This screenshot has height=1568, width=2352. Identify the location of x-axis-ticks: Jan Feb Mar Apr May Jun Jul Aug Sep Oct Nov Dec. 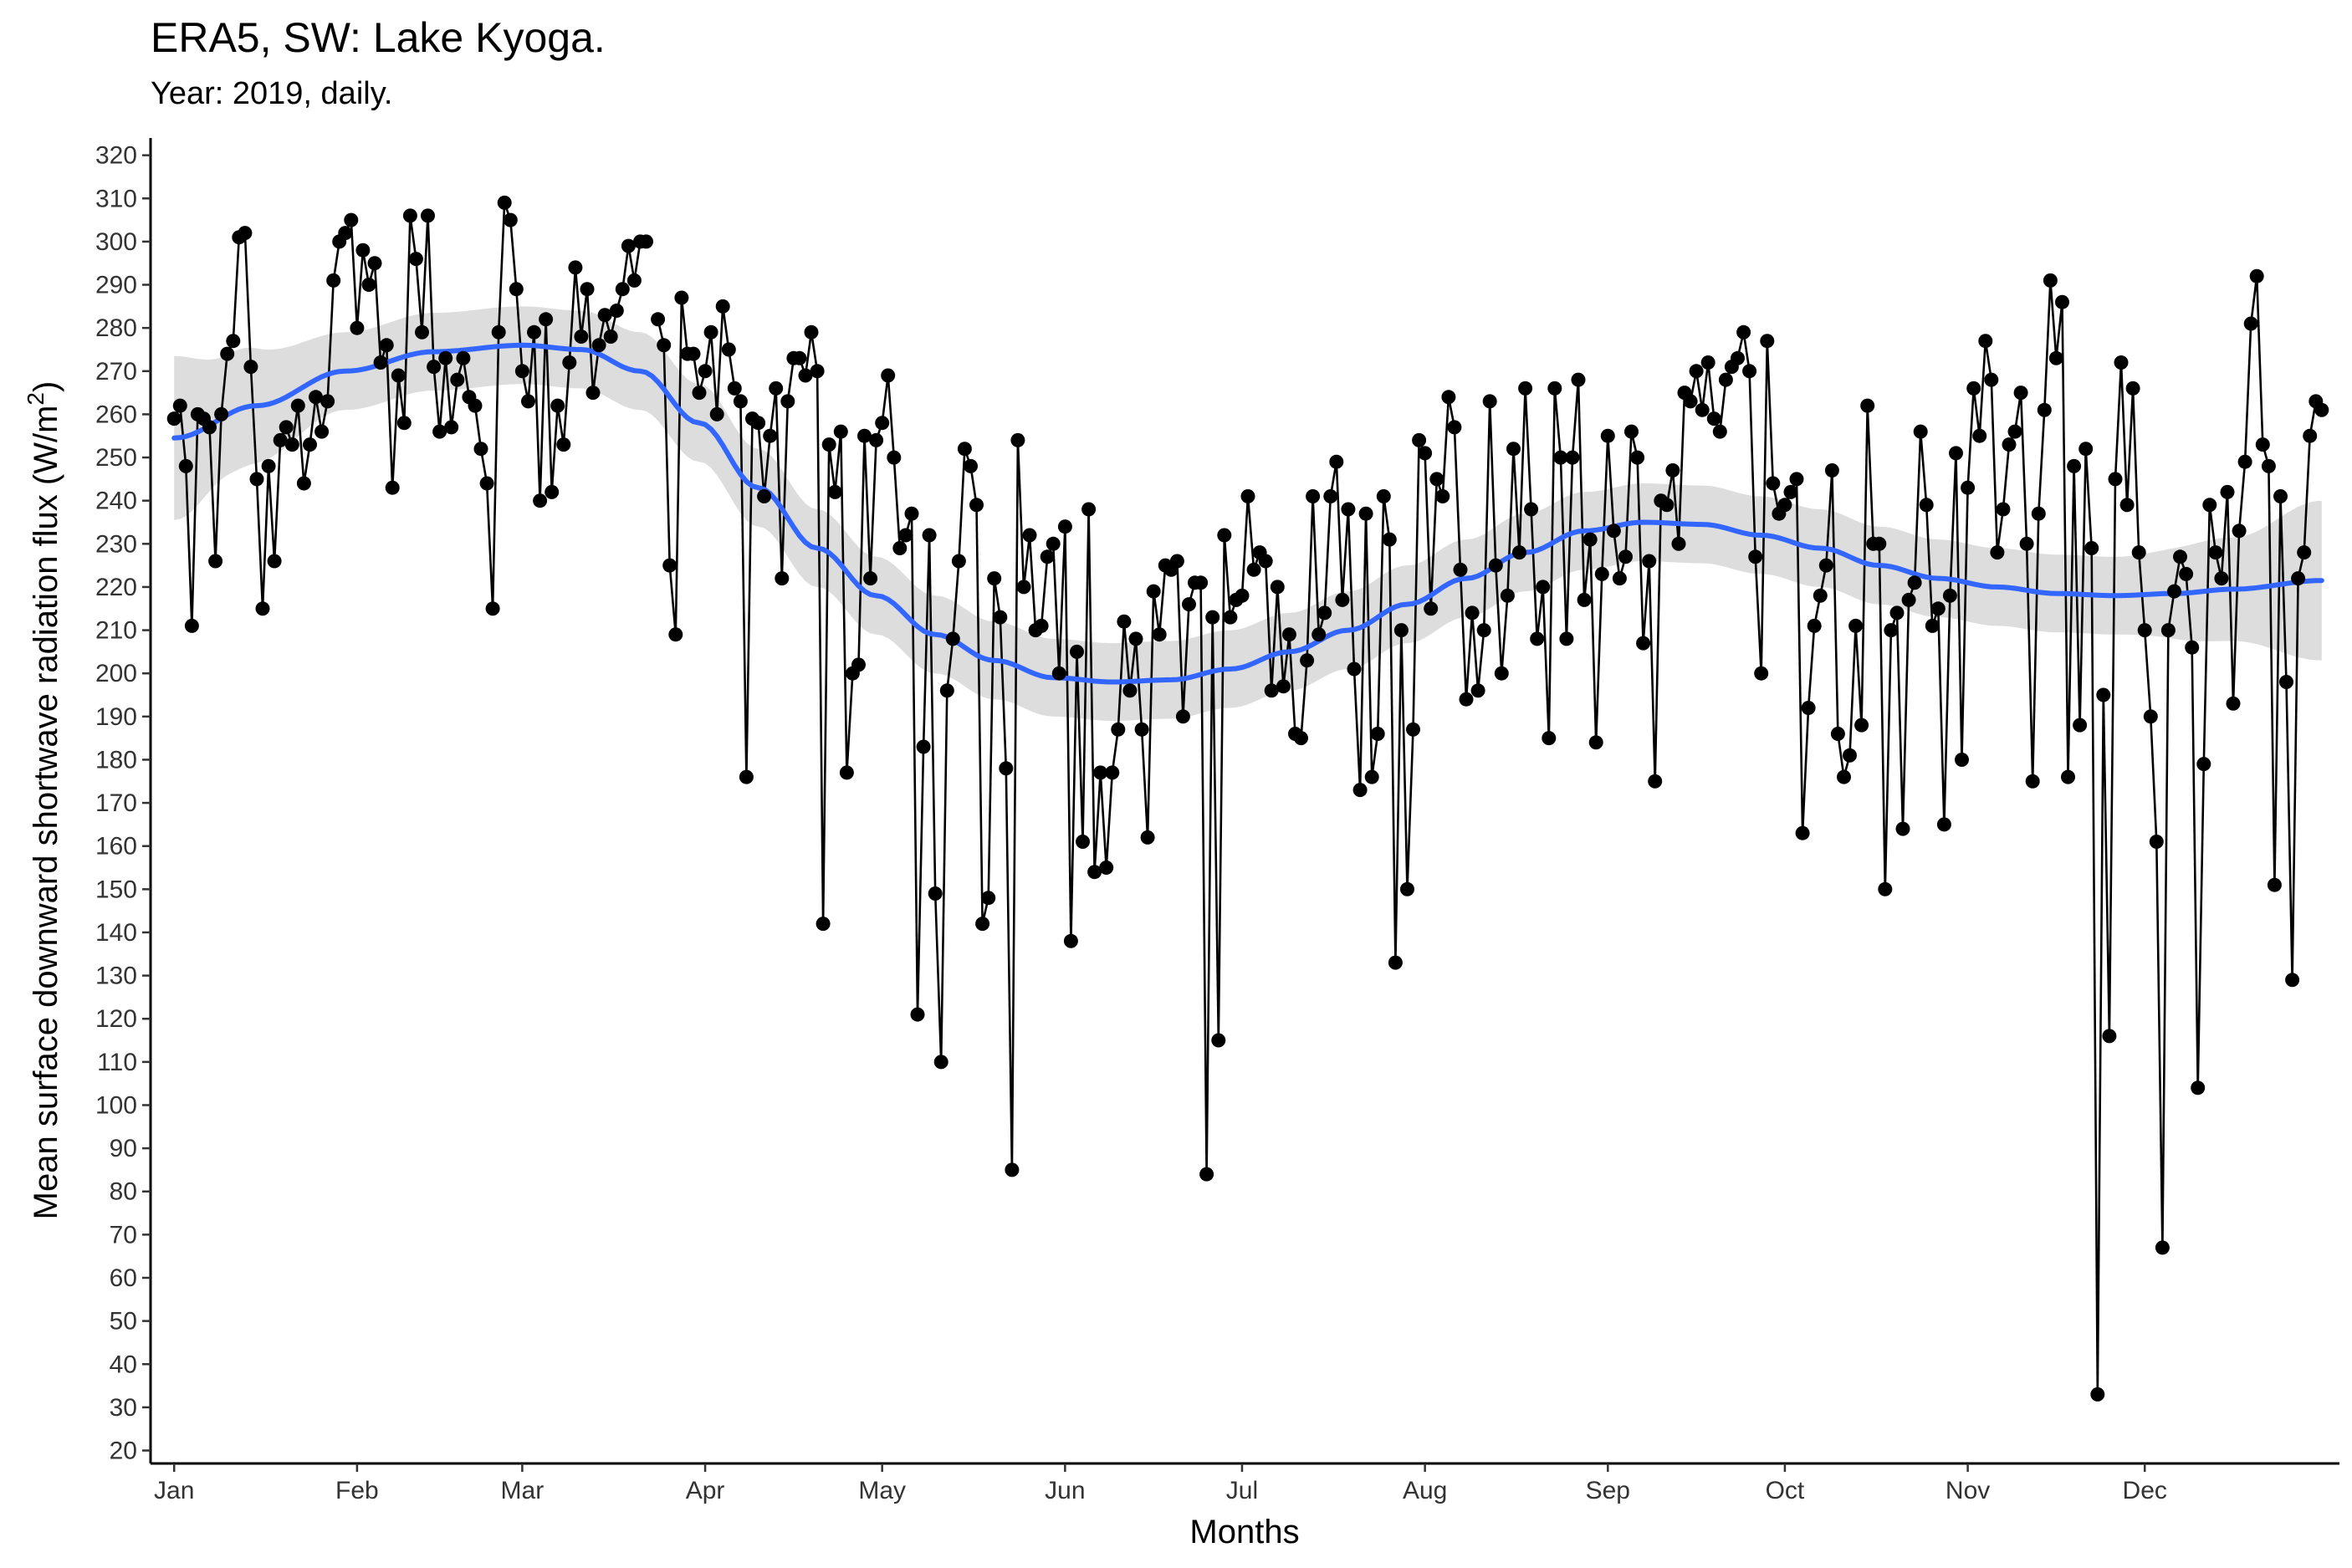
(1160, 1483).